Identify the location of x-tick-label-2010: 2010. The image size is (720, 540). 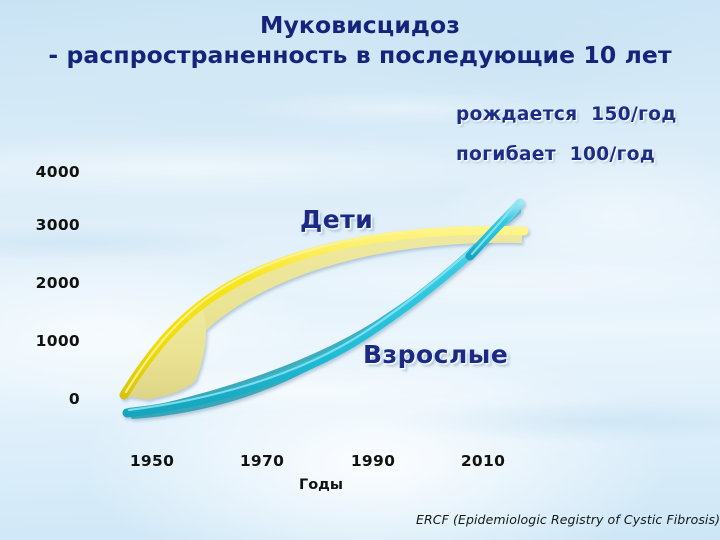
(483, 461).